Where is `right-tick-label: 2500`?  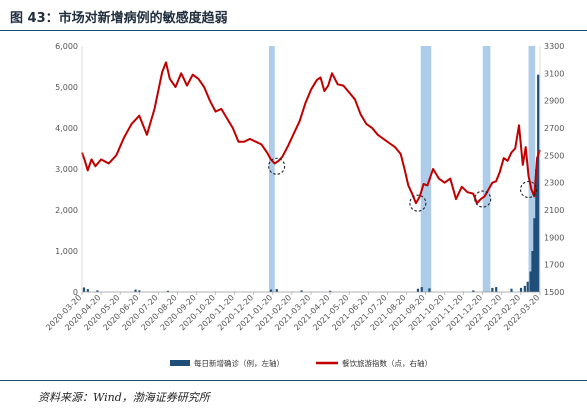
right-tick-label: 2500 is located at coordinates (554, 155).